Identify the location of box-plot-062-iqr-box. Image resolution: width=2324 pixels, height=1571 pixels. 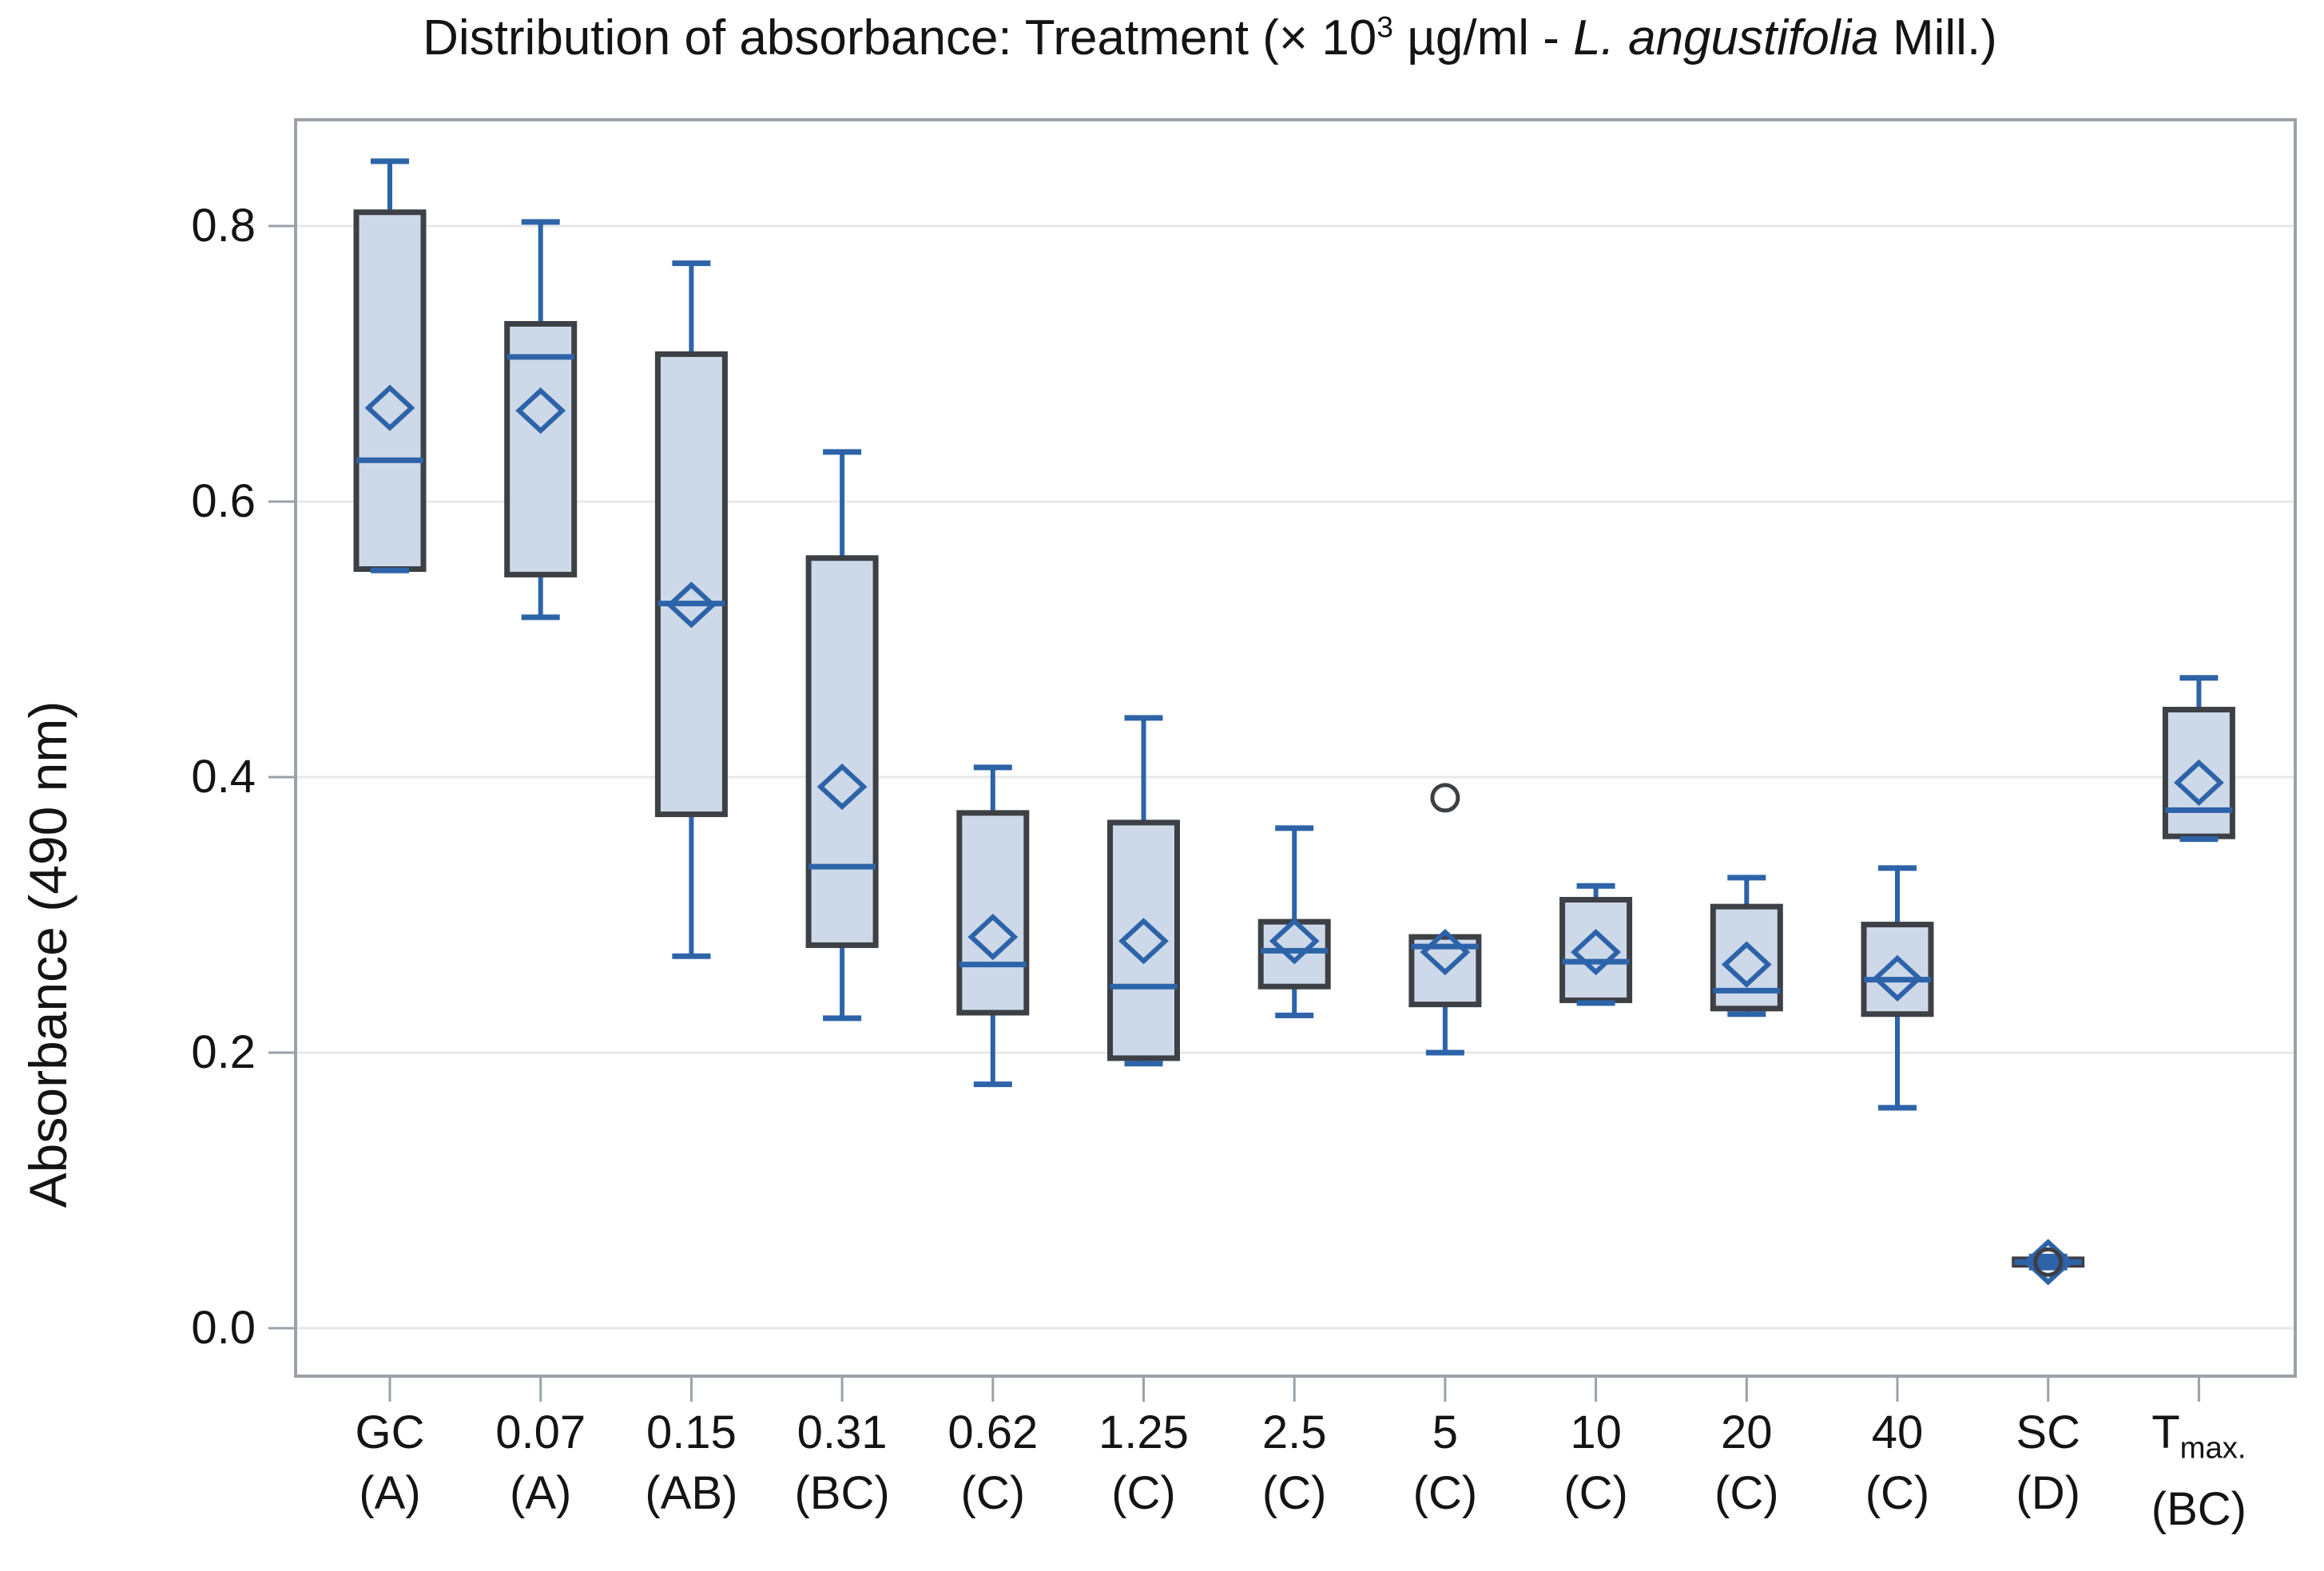
(993, 913).